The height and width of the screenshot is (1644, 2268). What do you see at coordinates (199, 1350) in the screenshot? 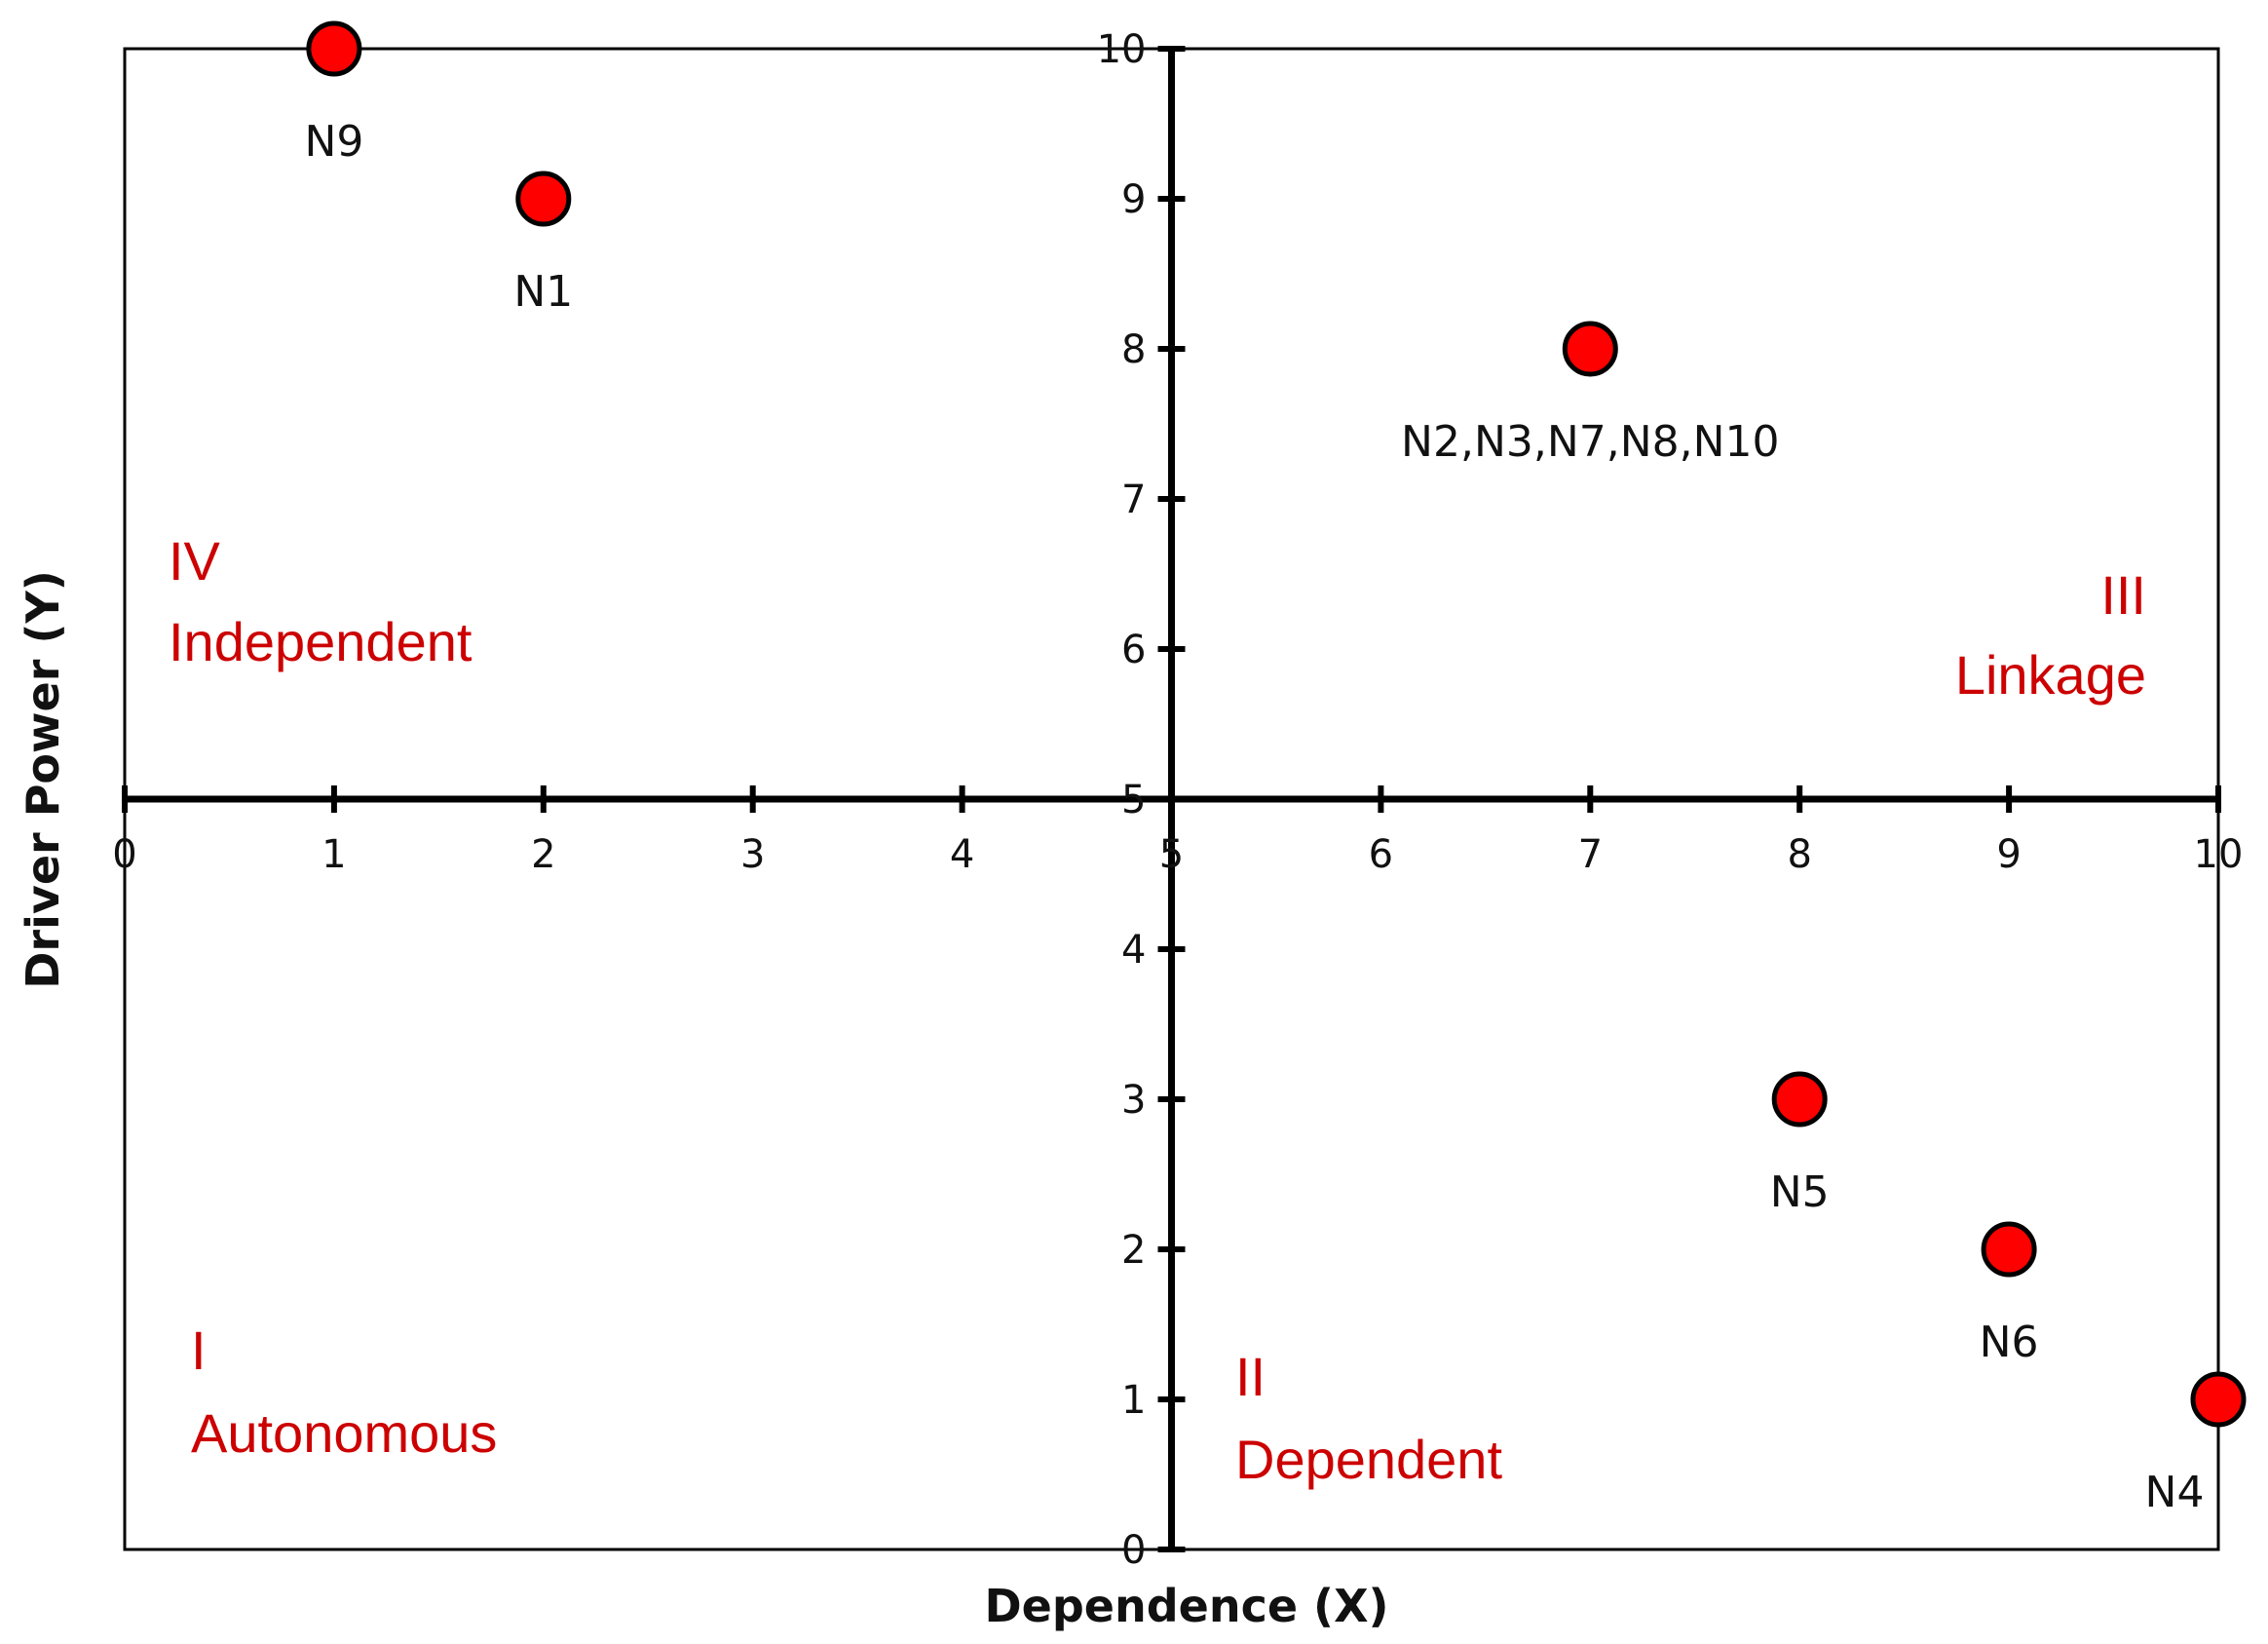
I see `quadrant-i-numeral: I` at bounding box center [199, 1350].